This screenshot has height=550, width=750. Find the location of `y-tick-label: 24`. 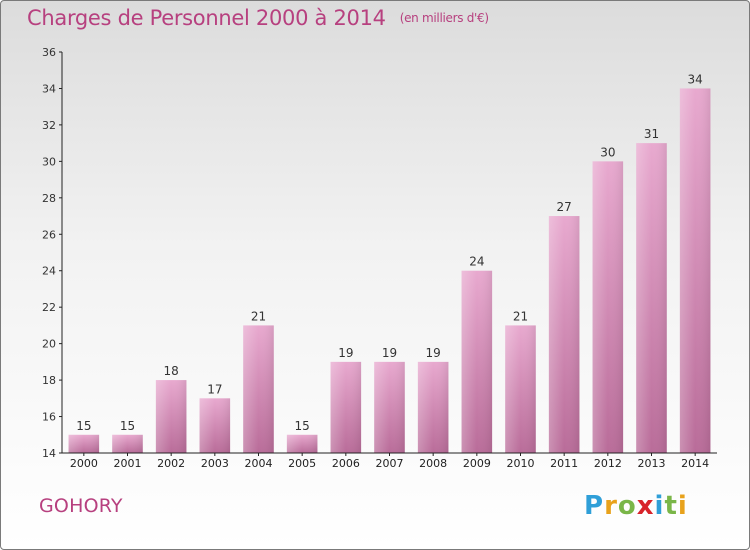

y-tick-label: 24 is located at coordinates (49, 271).